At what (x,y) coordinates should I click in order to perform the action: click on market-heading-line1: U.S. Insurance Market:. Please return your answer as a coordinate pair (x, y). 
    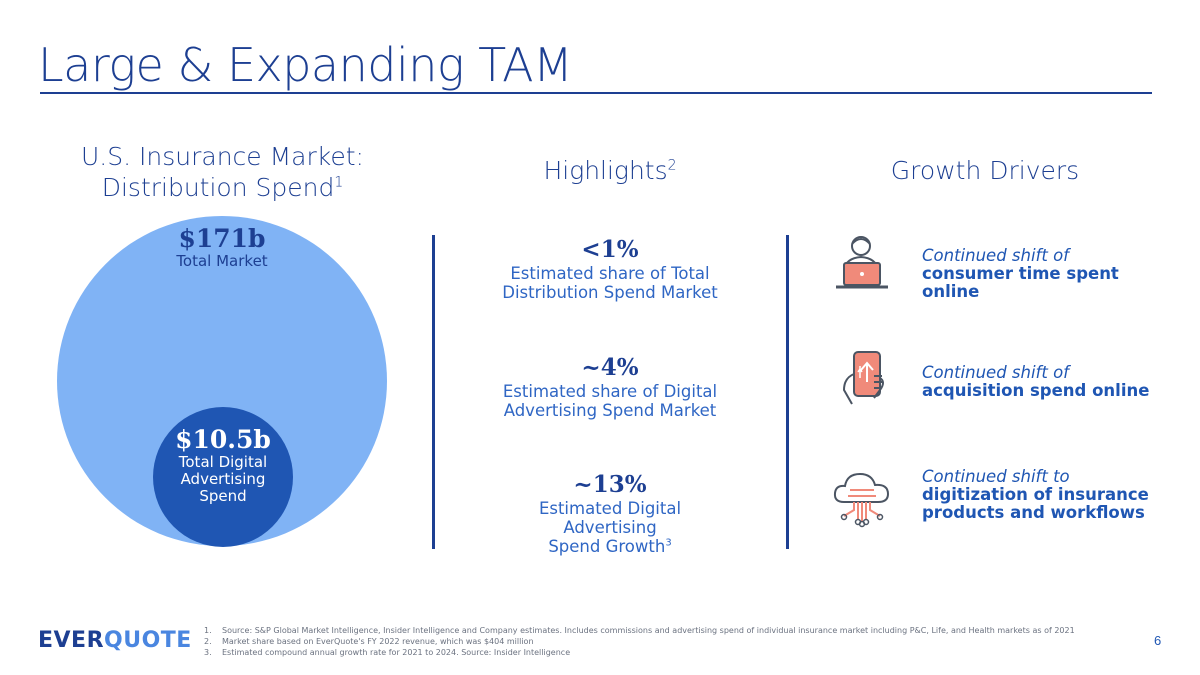
    Looking at the image, I should click on (222, 156).